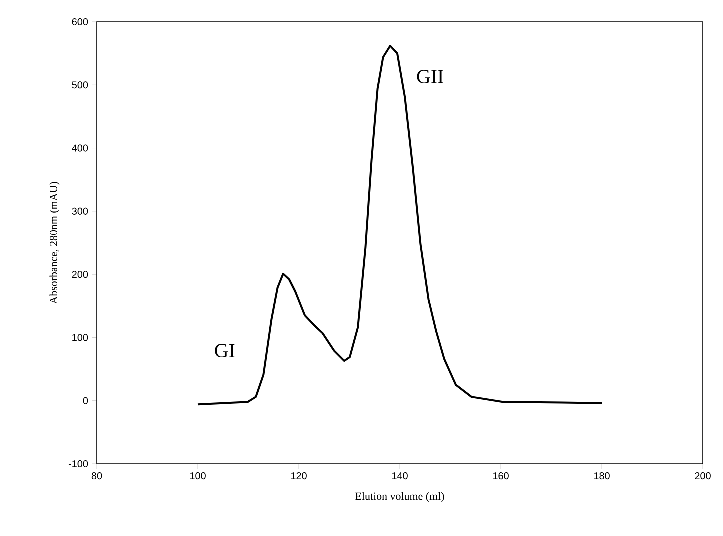 The height and width of the screenshot is (536, 723). What do you see at coordinates (703, 476) in the screenshot?
I see `x-tick-label: 200` at bounding box center [703, 476].